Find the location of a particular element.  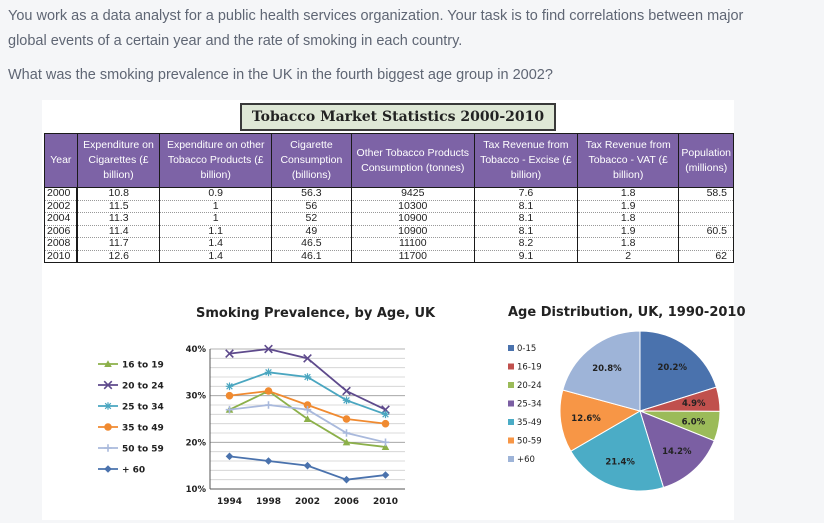

table-cell: 62 is located at coordinates (706, 256).